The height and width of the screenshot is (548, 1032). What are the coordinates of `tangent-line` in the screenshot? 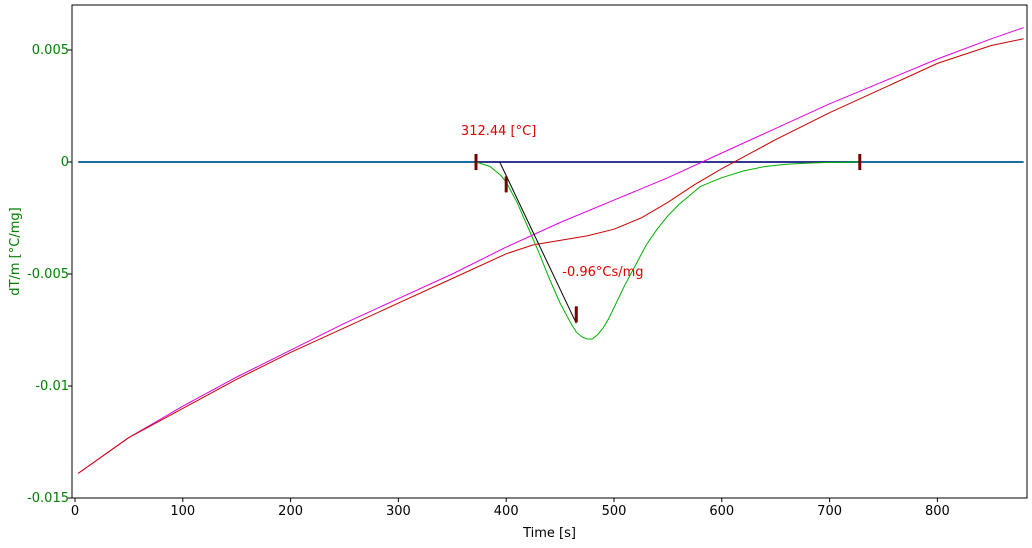 It's located at (538, 242).